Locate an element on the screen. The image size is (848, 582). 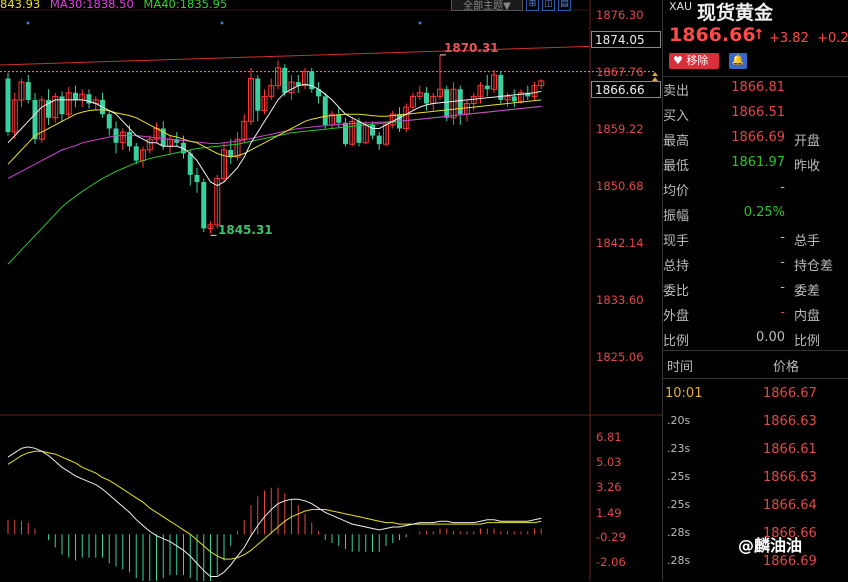
theme-select: 全部主题▼ is located at coordinates (487, 6).